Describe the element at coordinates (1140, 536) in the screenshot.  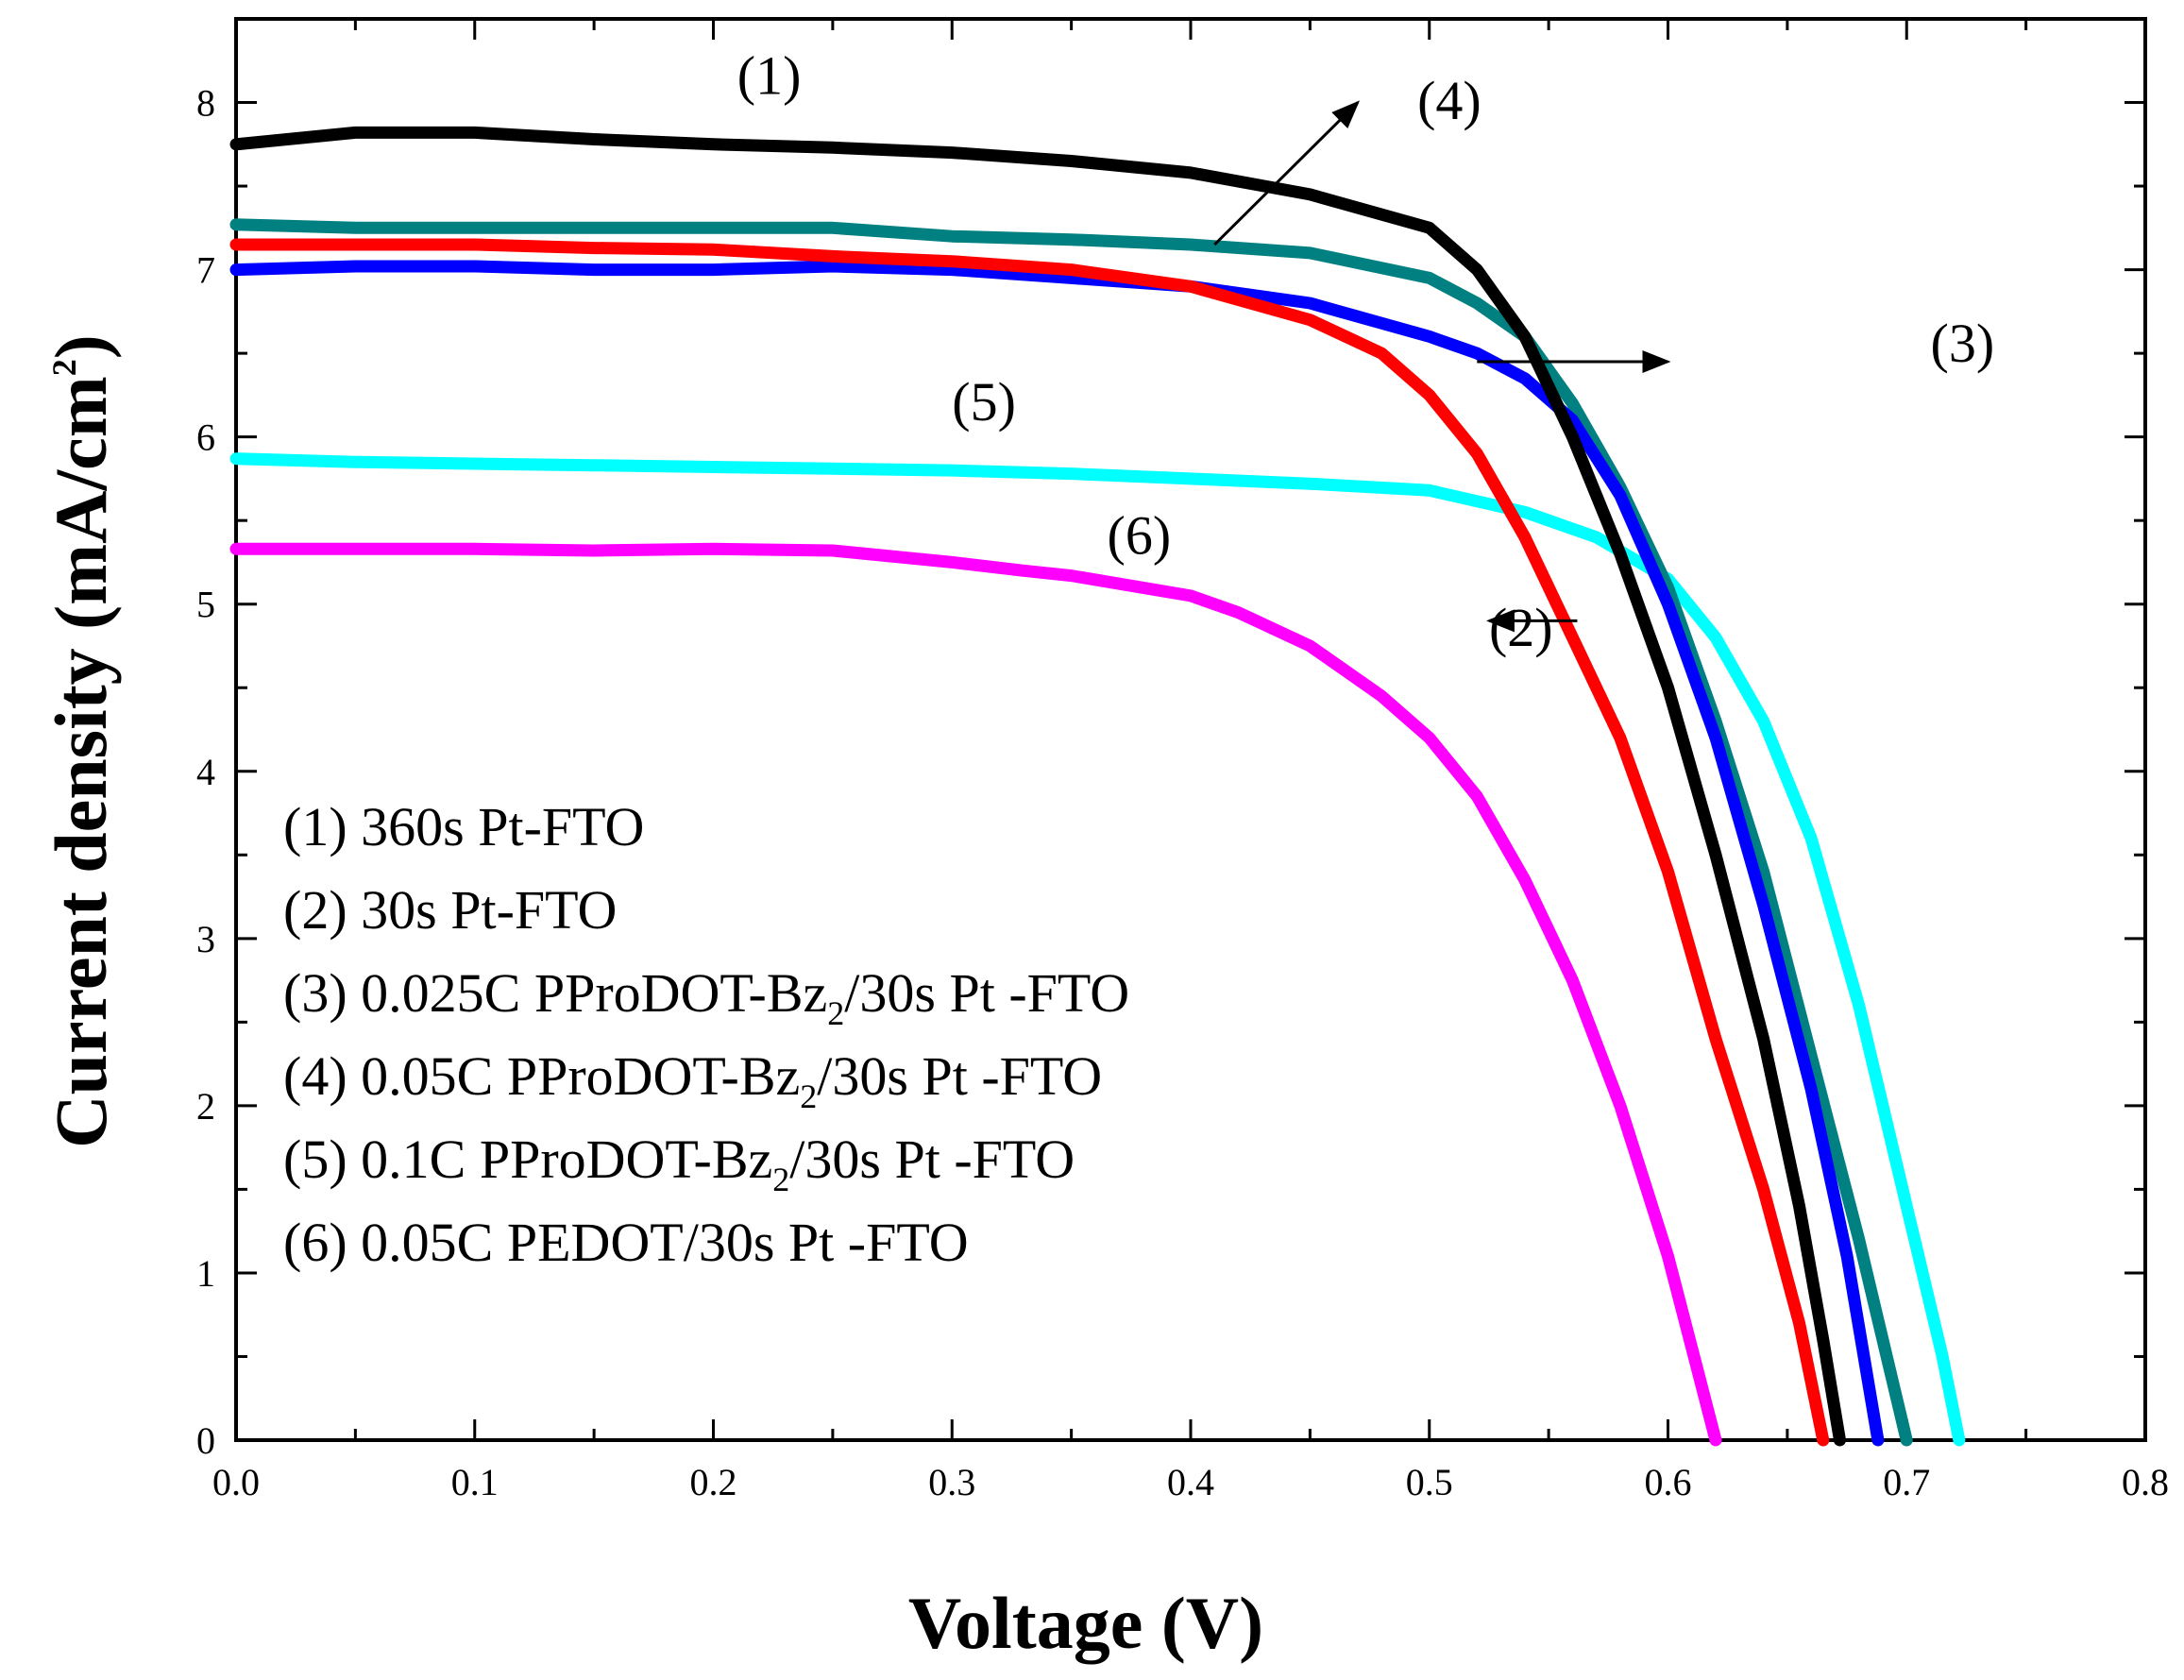
I see `curve-label-s6: (6)` at that location.